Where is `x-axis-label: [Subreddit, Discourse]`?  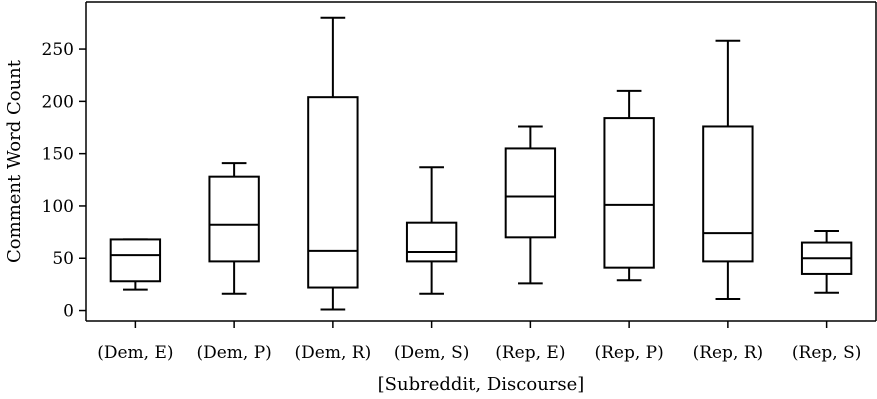
x-axis-label: [Subreddit, Discourse] is located at coordinates (481, 384).